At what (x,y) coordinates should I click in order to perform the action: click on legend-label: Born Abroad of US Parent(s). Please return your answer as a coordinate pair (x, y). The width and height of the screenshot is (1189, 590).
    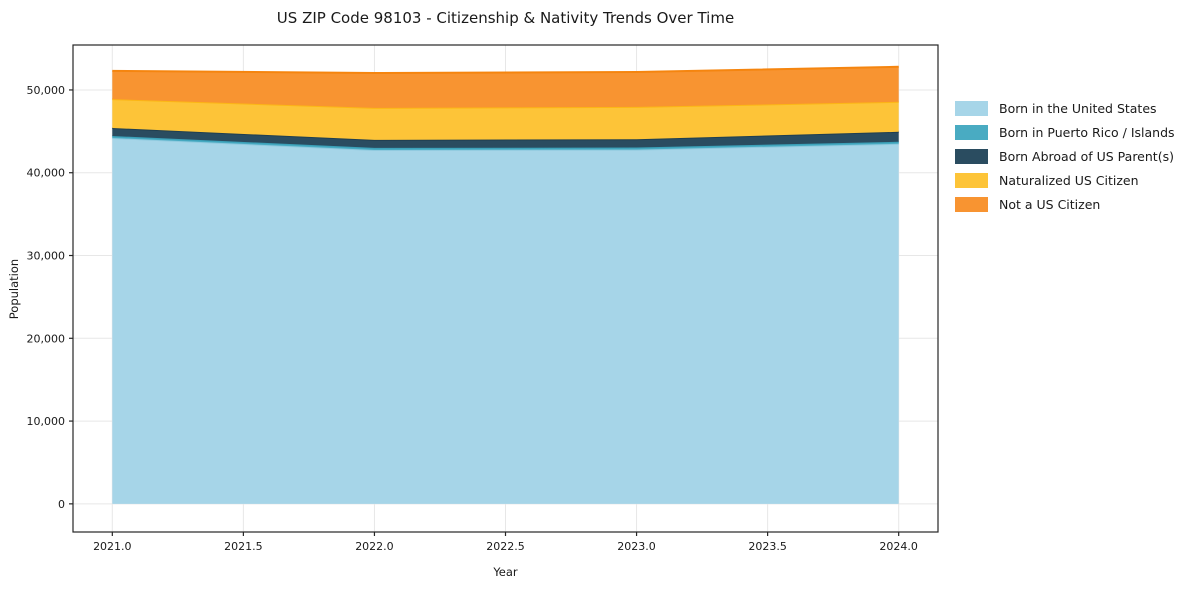
    Looking at the image, I should click on (1086, 156).